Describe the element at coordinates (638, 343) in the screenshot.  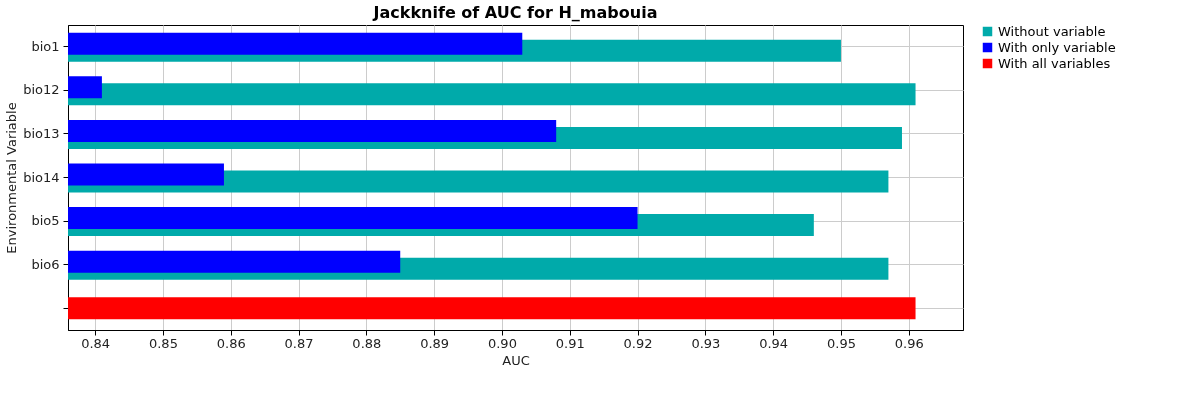
I see `x-tick-label: 0.92` at that location.